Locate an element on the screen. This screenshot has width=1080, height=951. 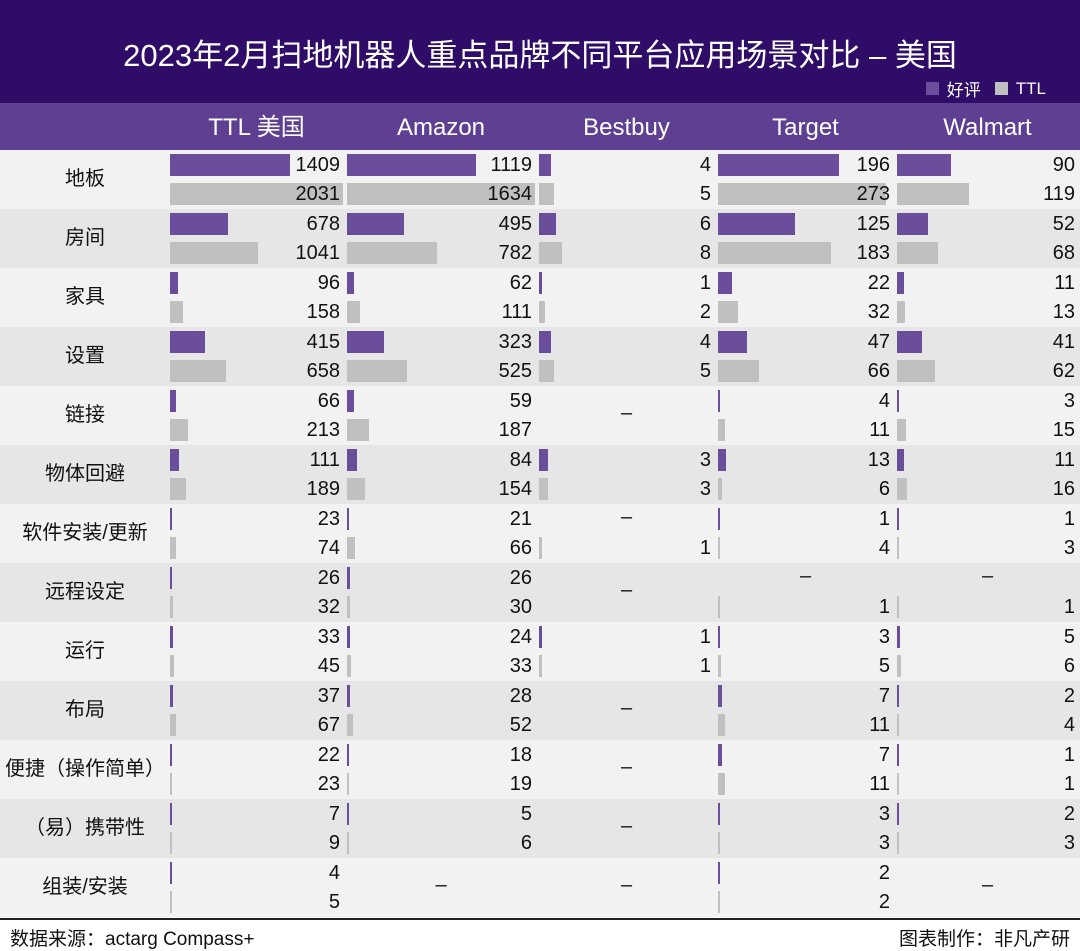
value-label-good: 1409 is located at coordinates (318, 165).